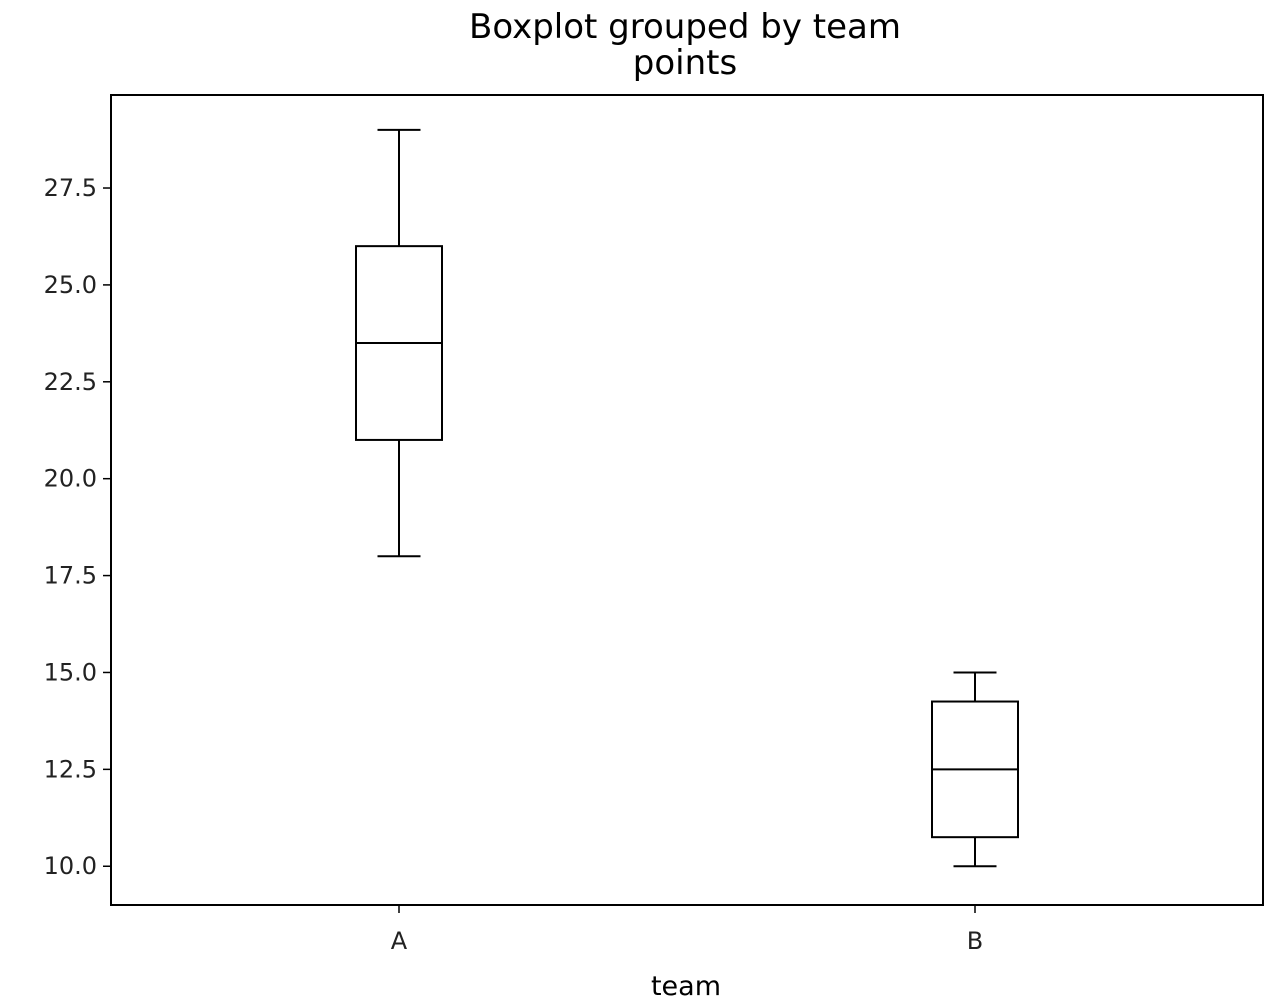 The width and height of the screenshot is (1285, 1008). I want to click on y-tick-label: 12.5, so click(70, 769).